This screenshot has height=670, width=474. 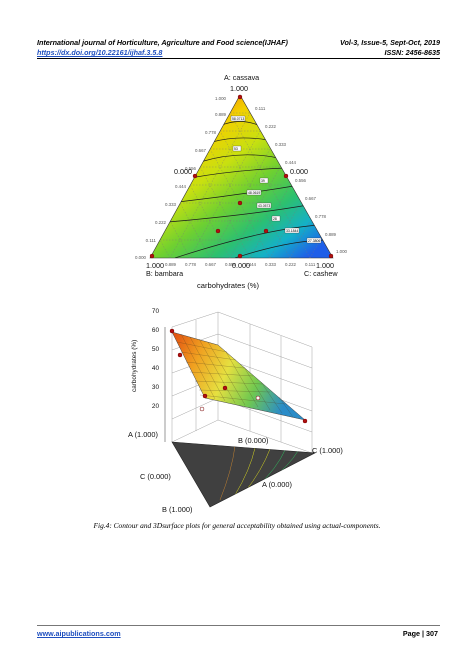 What do you see at coordinates (420, 633) in the screenshot?
I see `page-number: Page | 307` at bounding box center [420, 633].